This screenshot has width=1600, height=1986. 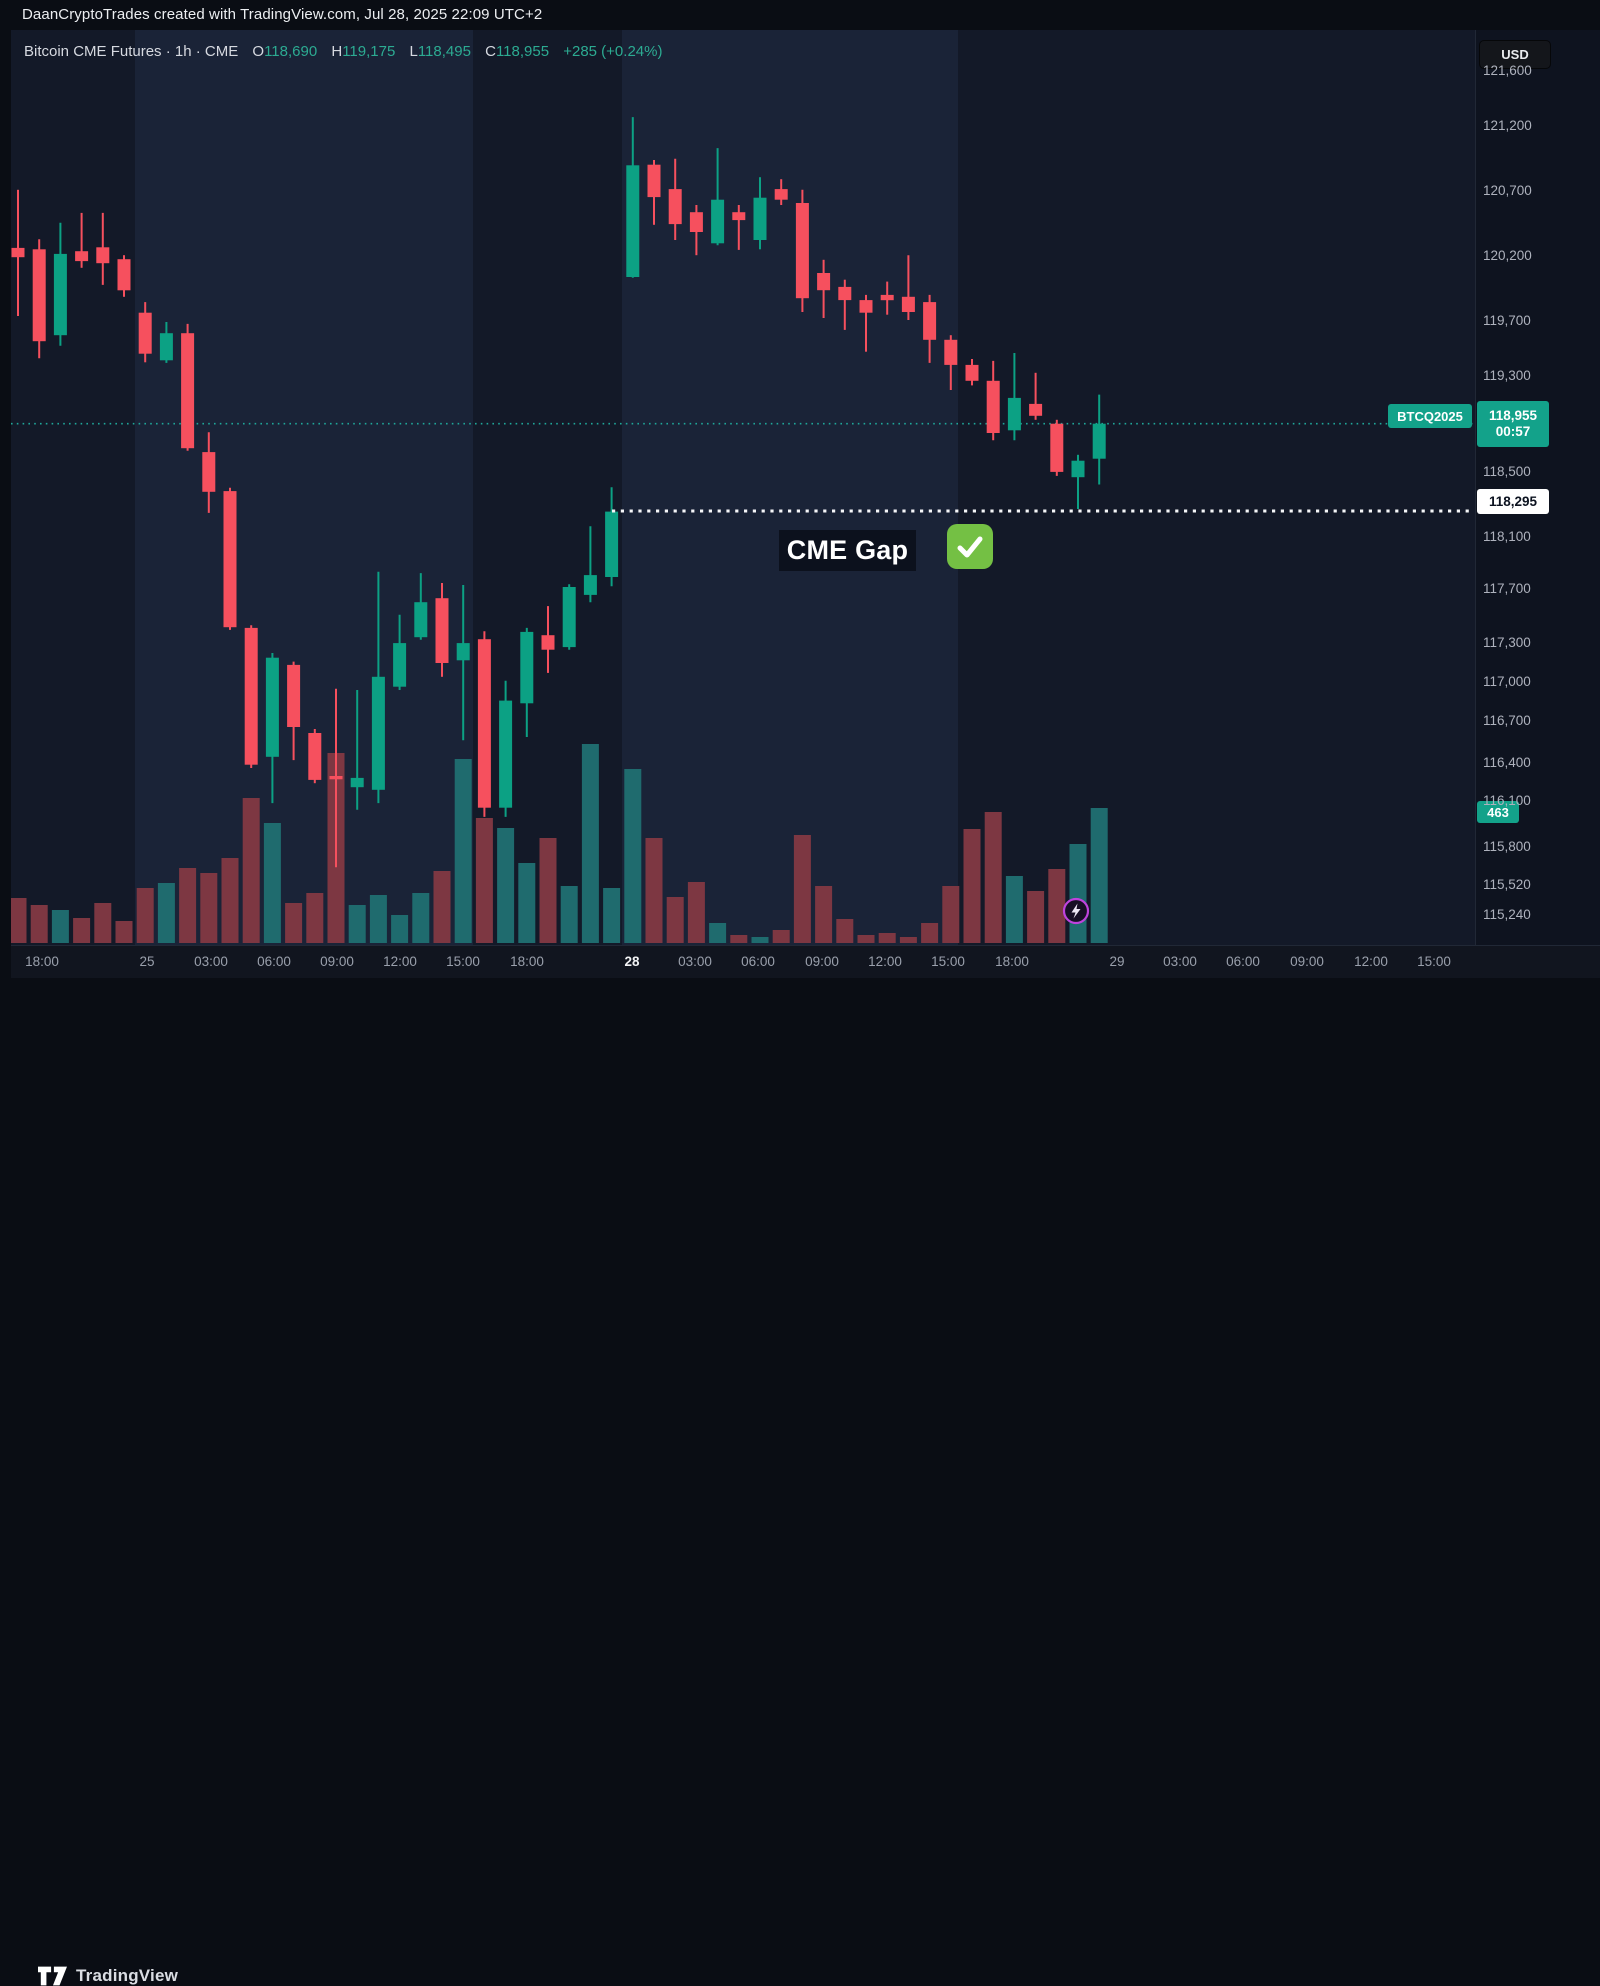 I want to click on tradingview-logo: TradingView, so click(x=108, y=1976).